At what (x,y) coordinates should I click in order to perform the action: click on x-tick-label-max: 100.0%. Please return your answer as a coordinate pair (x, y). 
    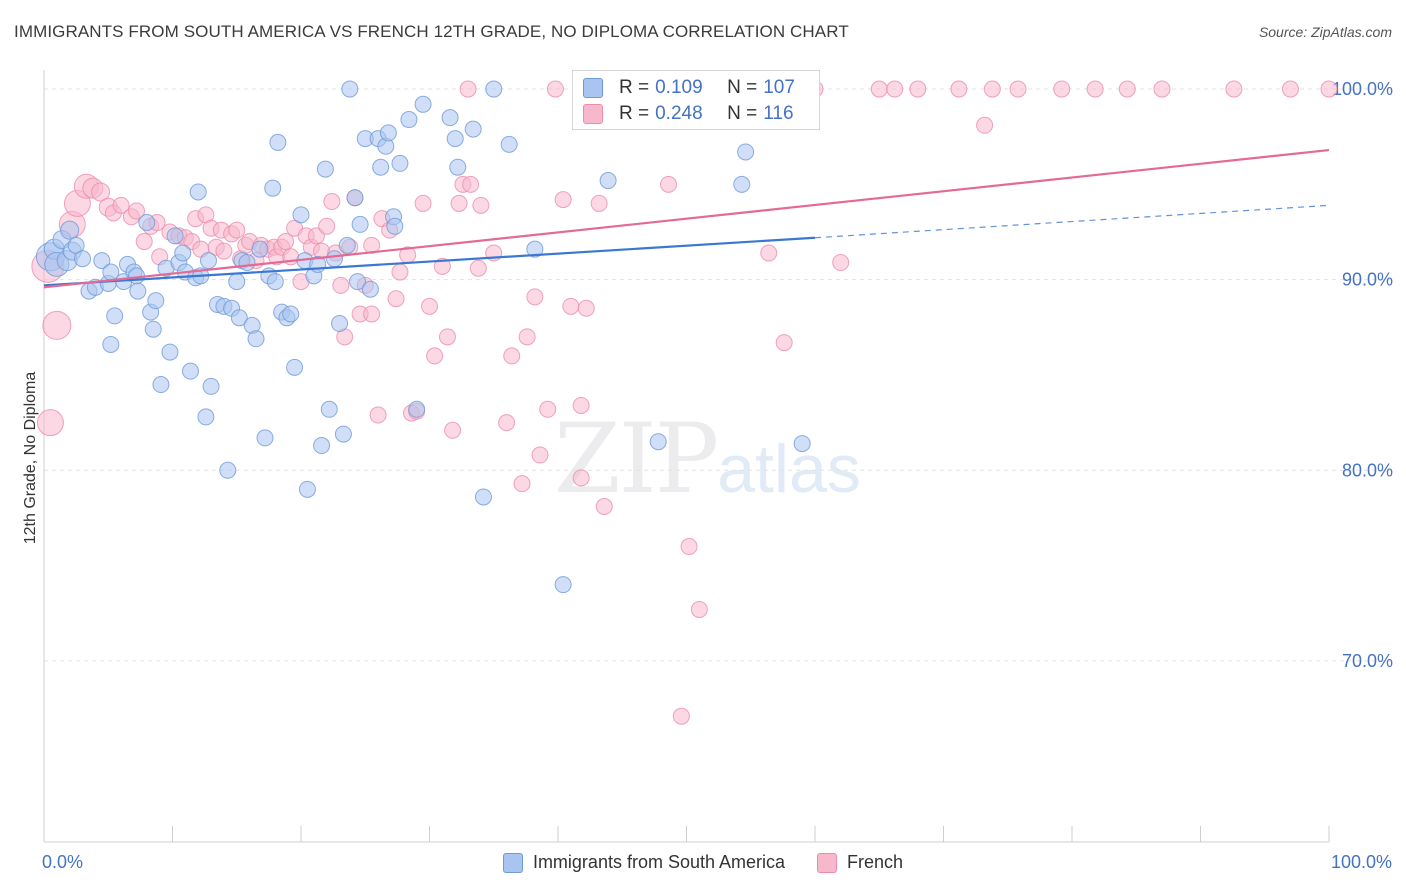
    Looking at the image, I should click on (1361, 862).